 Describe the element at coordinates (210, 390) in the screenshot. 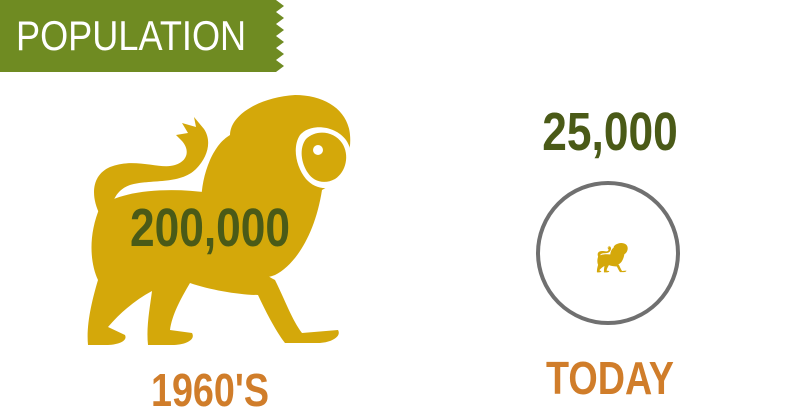

I see `past-period-label: 1960'S` at that location.